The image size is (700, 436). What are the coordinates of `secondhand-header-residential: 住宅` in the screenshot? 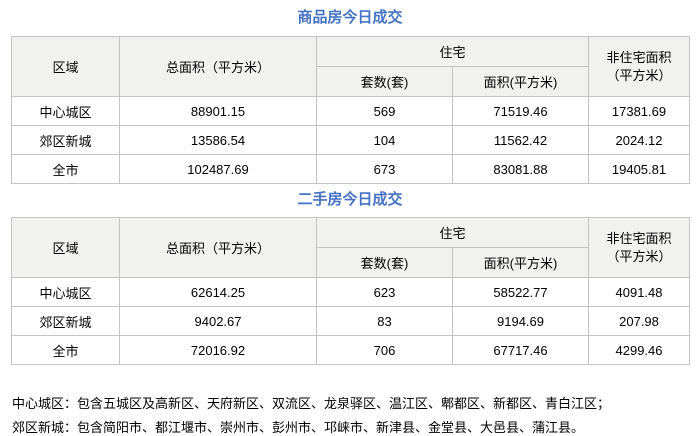 It's located at (452, 232).